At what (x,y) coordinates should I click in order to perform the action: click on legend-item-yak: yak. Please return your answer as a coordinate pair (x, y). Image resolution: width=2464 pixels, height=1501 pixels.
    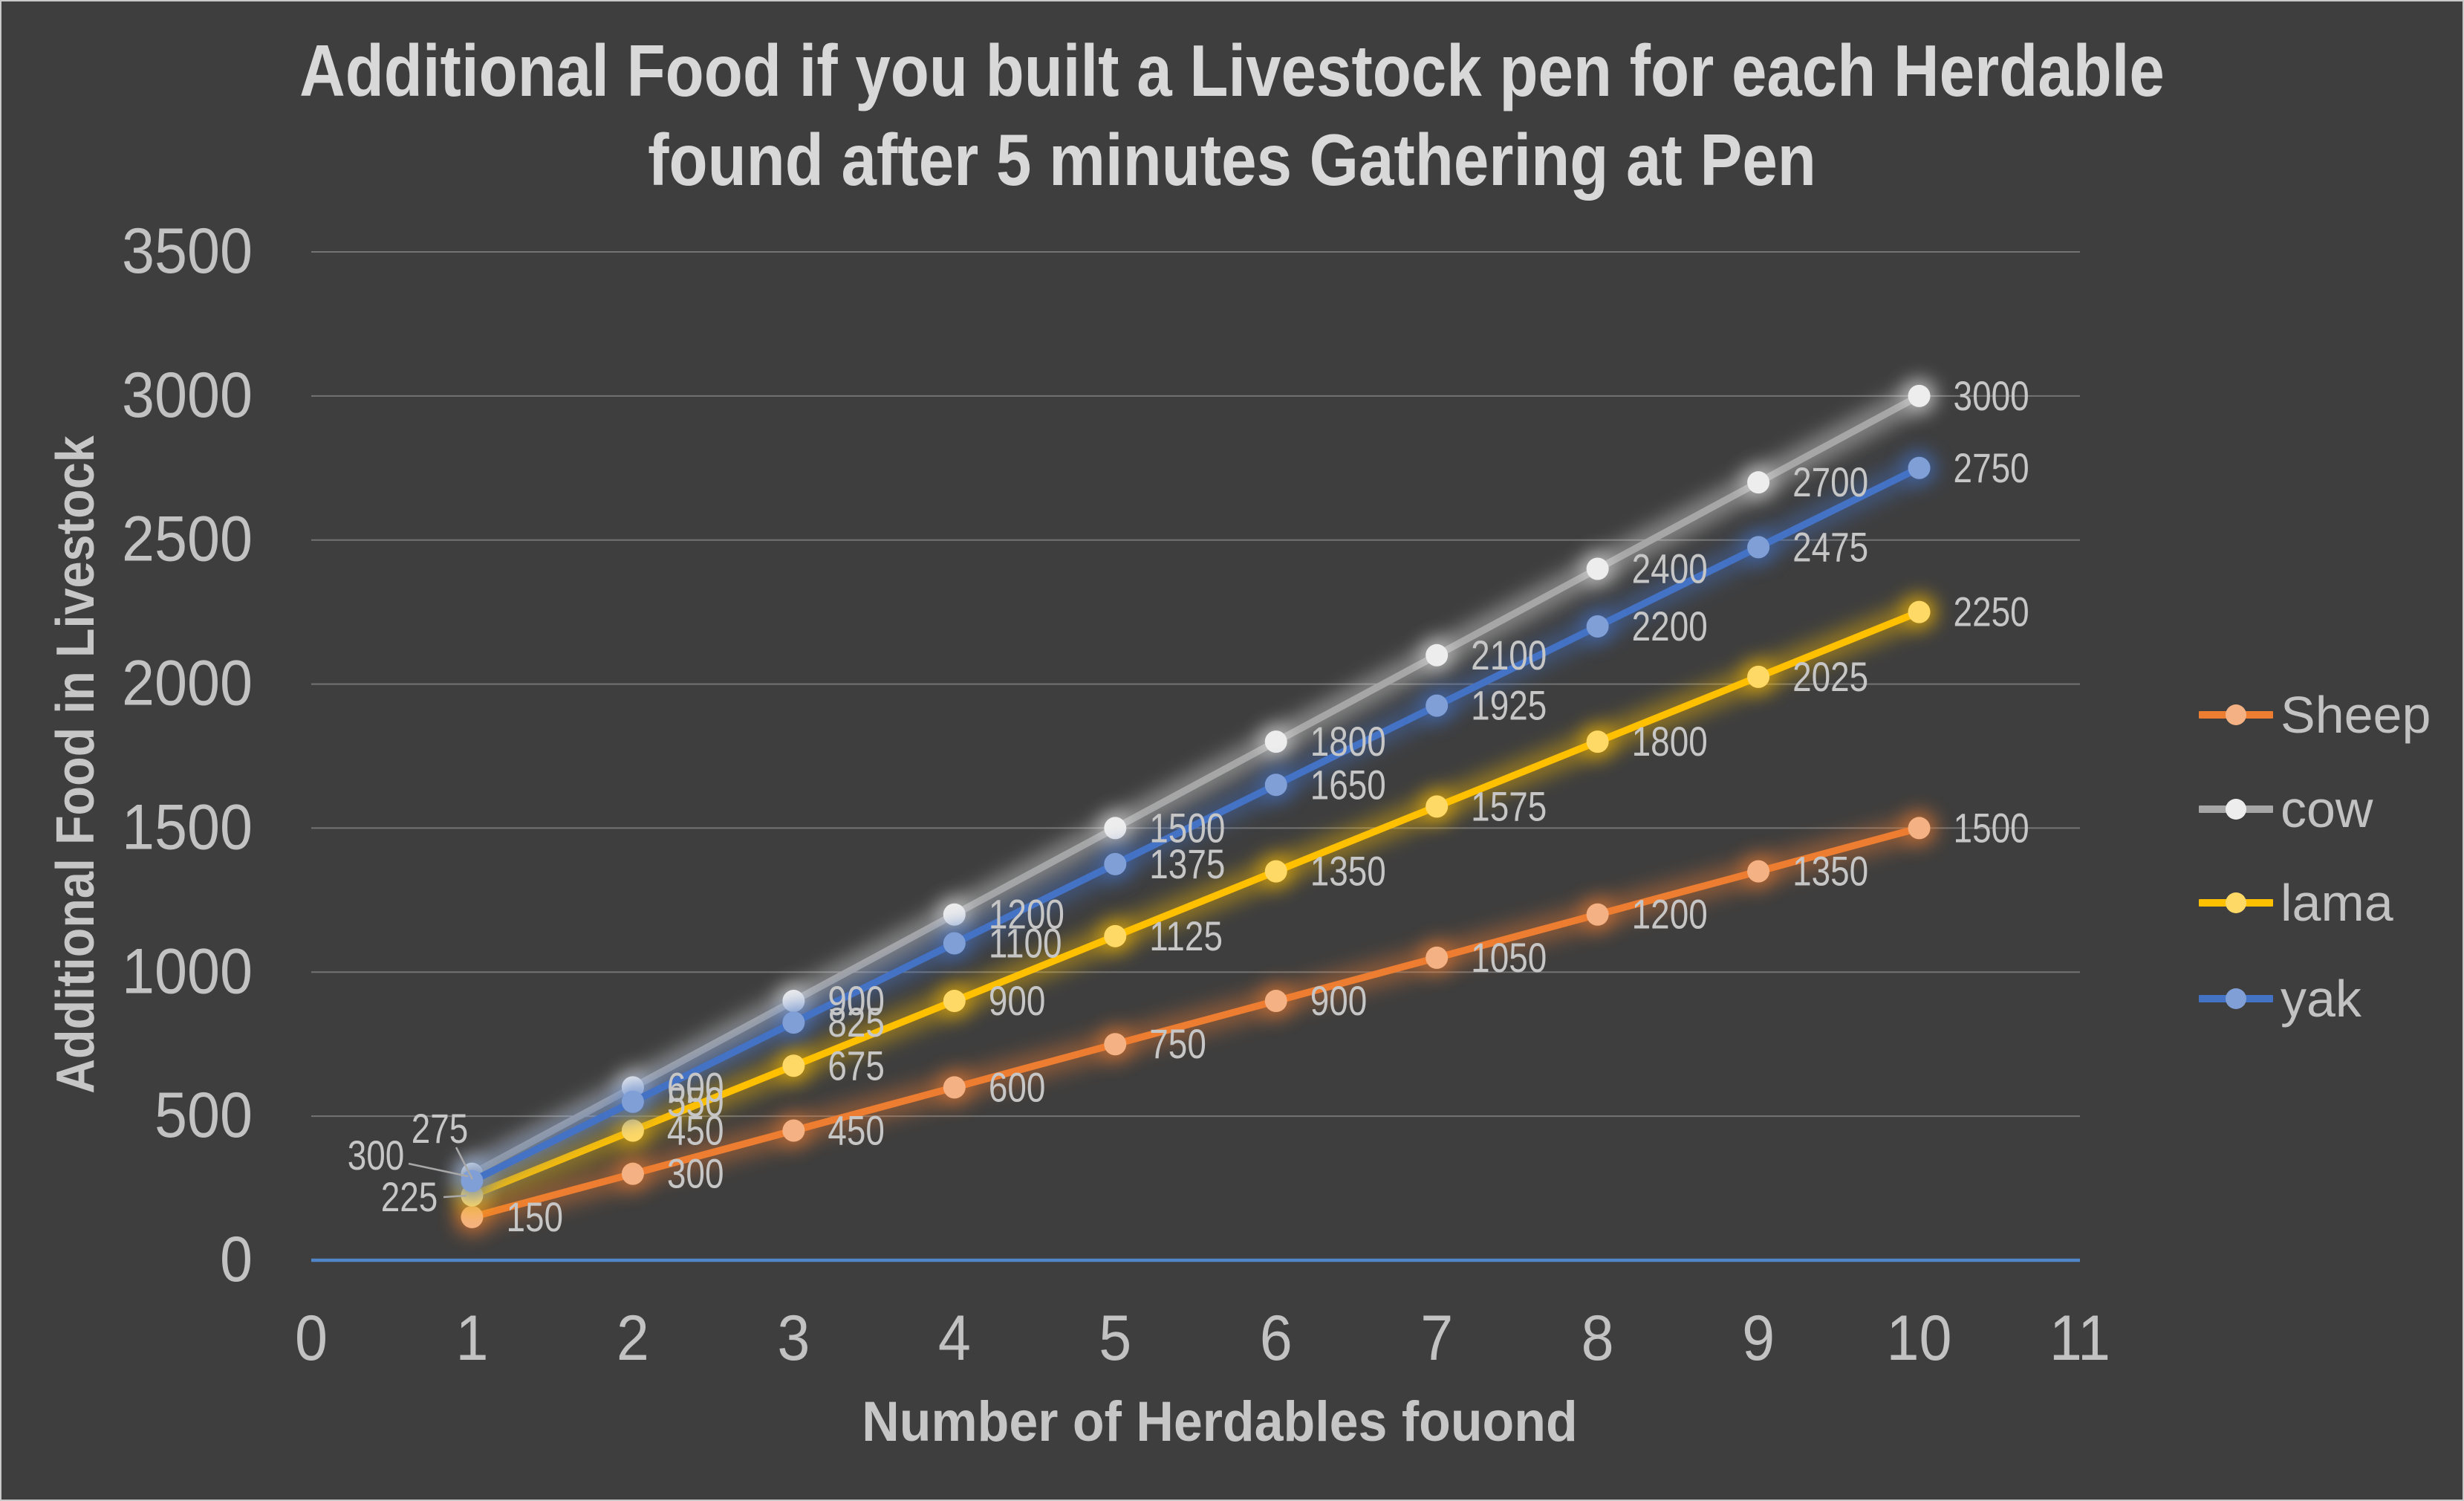
    Looking at the image, I should click on (2280, 998).